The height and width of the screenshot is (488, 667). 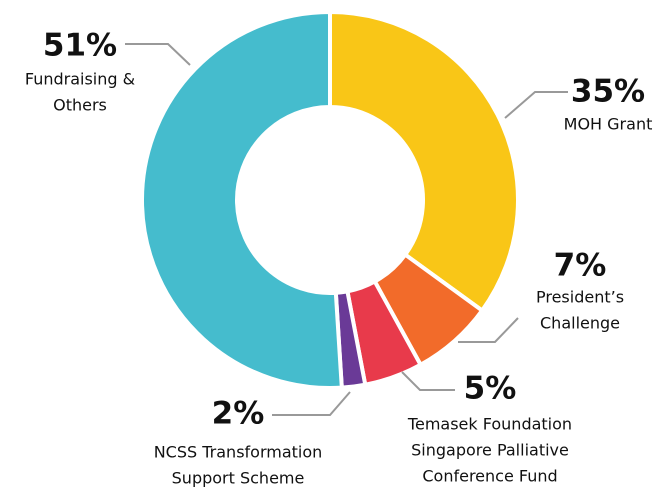 What do you see at coordinates (489, 424) in the screenshot?
I see `category-label: Temasek Foundation` at bounding box center [489, 424].